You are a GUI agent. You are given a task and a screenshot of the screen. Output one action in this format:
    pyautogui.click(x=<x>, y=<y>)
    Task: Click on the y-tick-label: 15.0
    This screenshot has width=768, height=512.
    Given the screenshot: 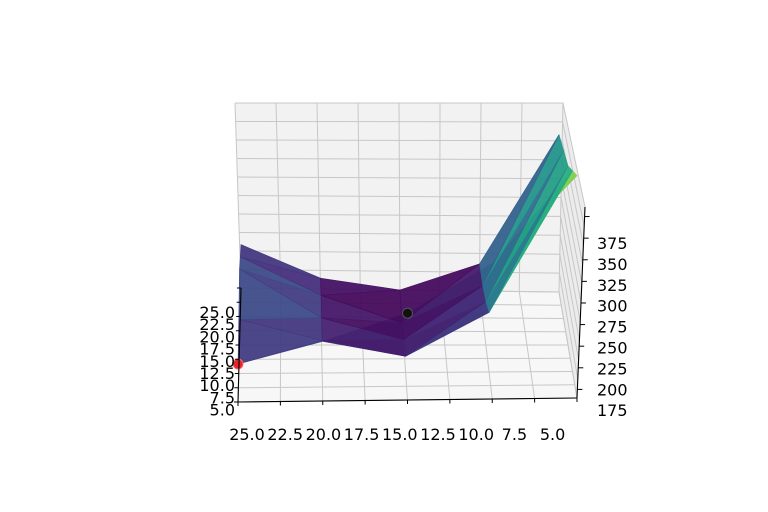 What is the action you would take?
    pyautogui.click(x=217, y=361)
    